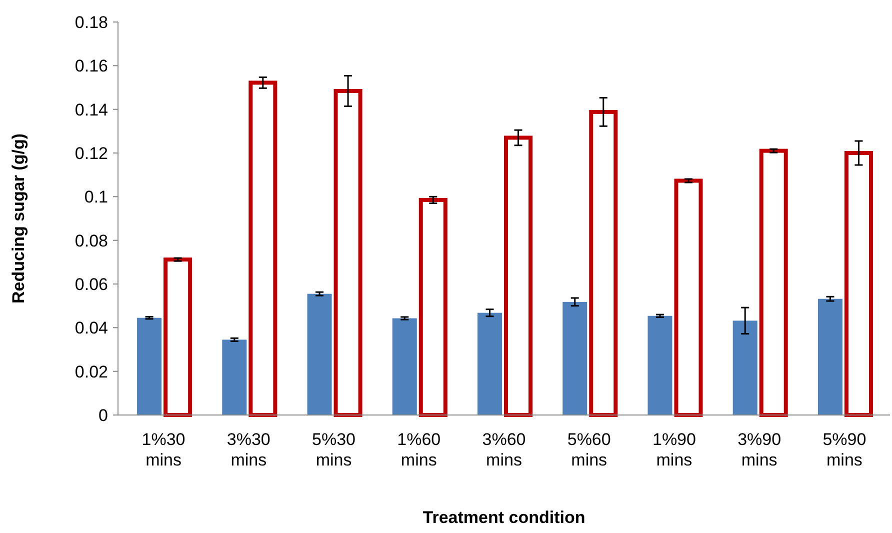  What do you see at coordinates (91, 240) in the screenshot?
I see `y-tick-label: 0.08` at bounding box center [91, 240].